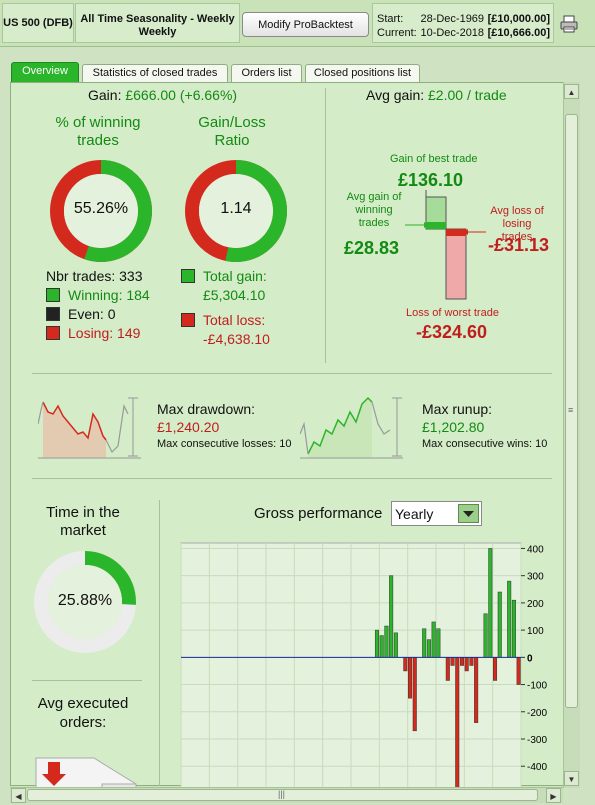  Describe the element at coordinates (535, 577) in the screenshot. I see `y-tick-label: 300` at that location.